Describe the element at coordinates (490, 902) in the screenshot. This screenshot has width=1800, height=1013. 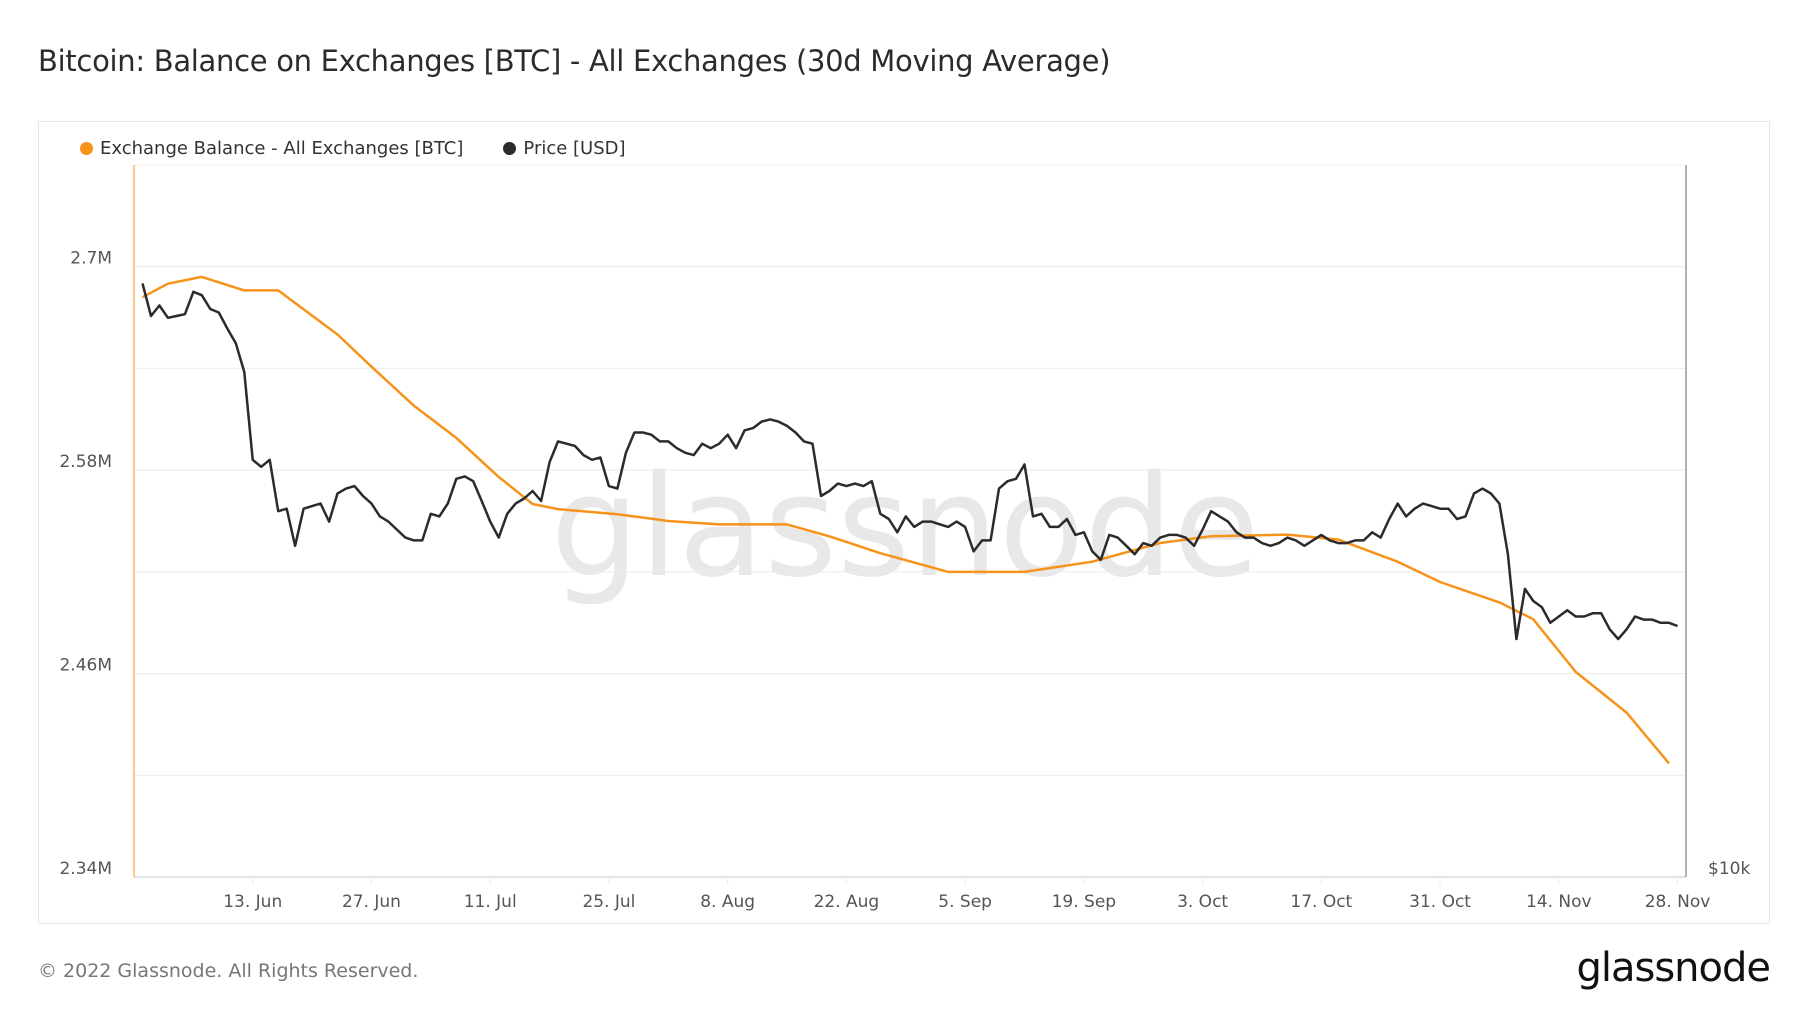
I see `x-tick-label: 11. Jul` at that location.